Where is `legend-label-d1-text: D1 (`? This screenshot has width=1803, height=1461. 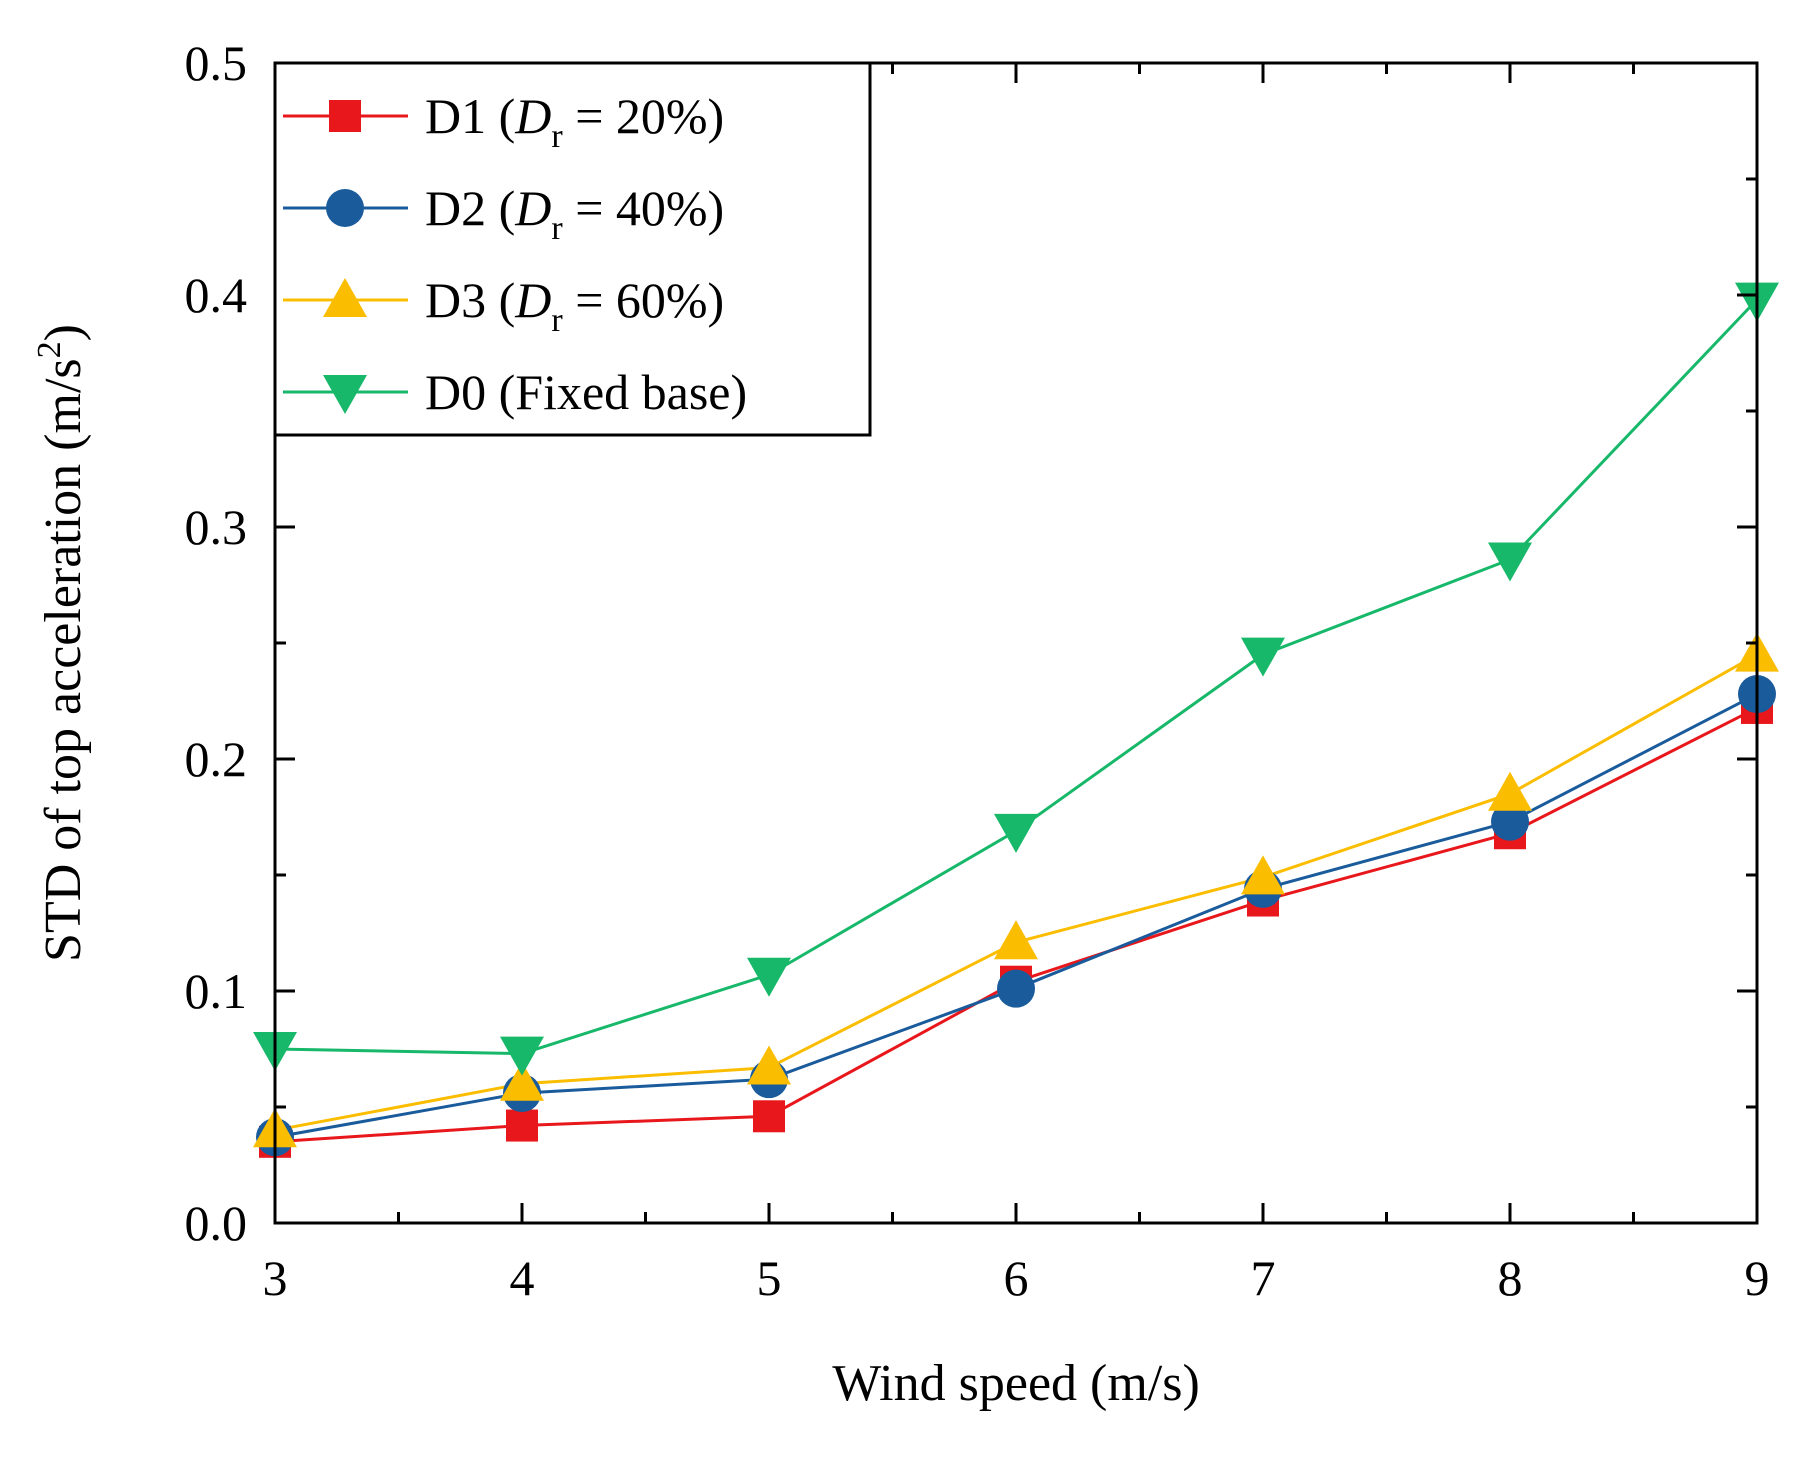 legend-label-d1-text: D1 ( is located at coordinates (470, 116).